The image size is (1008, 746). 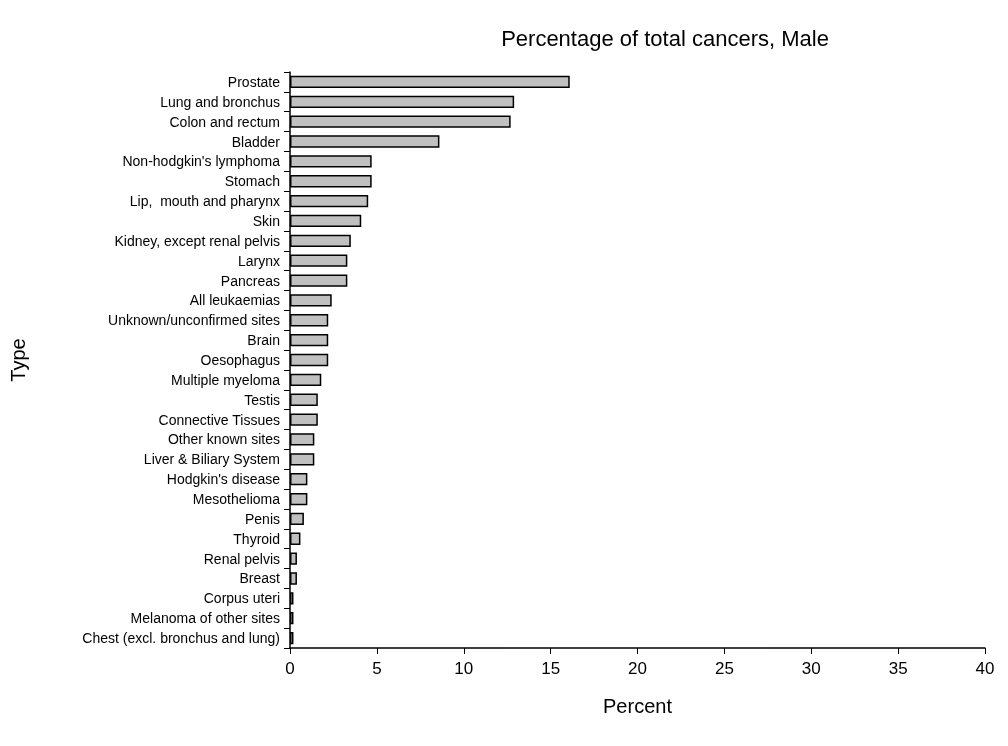 What do you see at coordinates (985, 668) in the screenshot?
I see `x-tick-label: 40` at bounding box center [985, 668].